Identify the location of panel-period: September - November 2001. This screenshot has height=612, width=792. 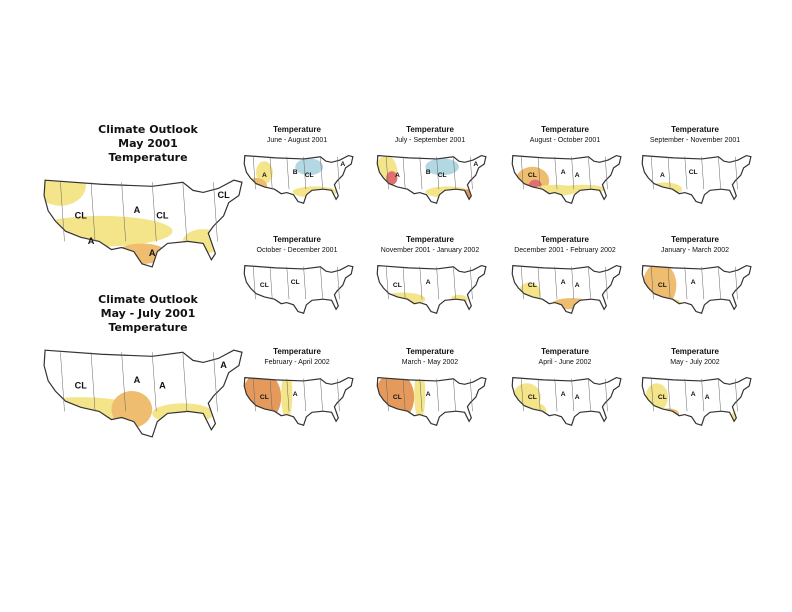
(695, 140).